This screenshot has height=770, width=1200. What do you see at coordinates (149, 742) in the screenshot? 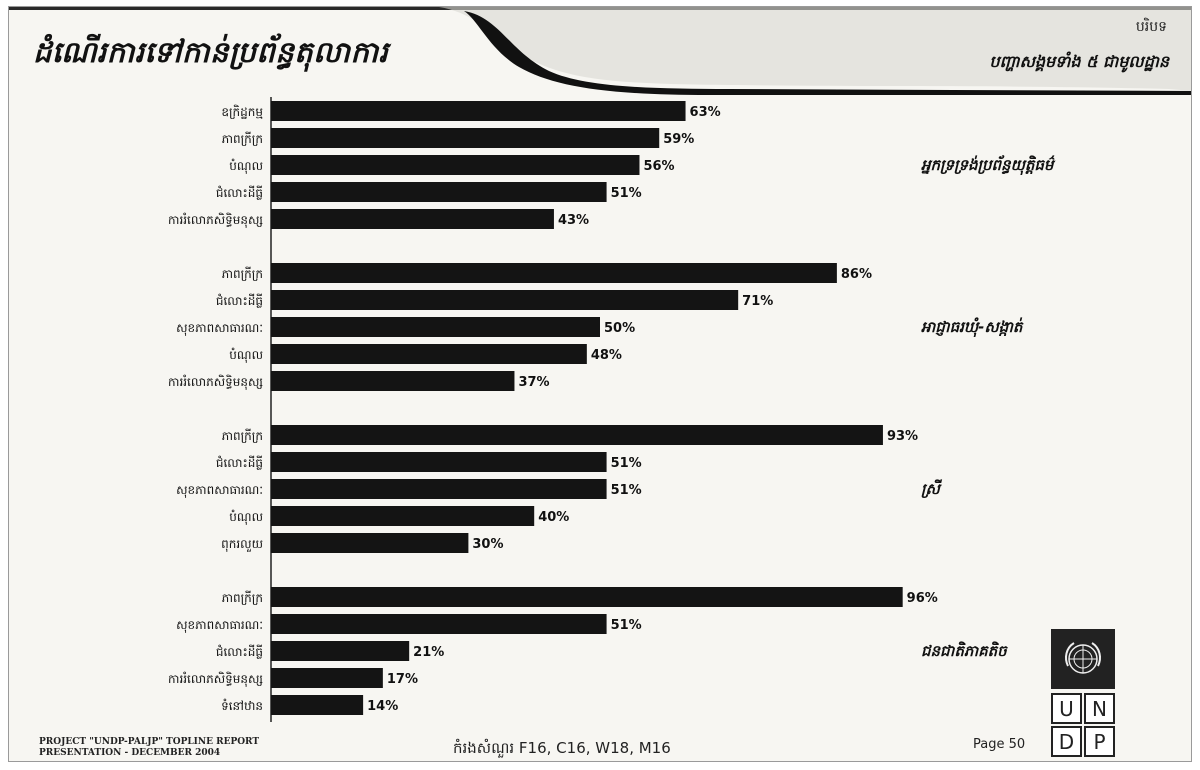
I see `footer-project: PROJECT "UNDP-PALJP" TOPLINE REPORT` at bounding box center [149, 742].